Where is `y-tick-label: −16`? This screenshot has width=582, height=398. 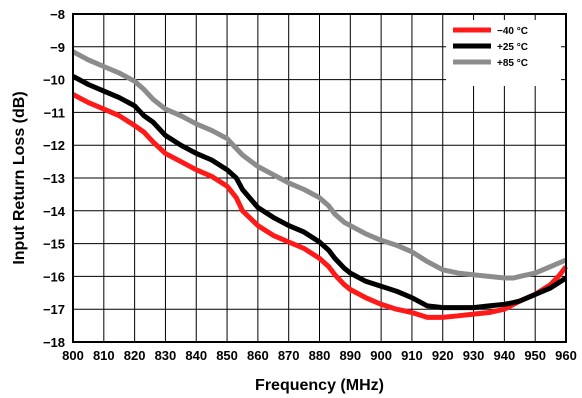
y-tick-label: −16 is located at coordinates (54, 276).